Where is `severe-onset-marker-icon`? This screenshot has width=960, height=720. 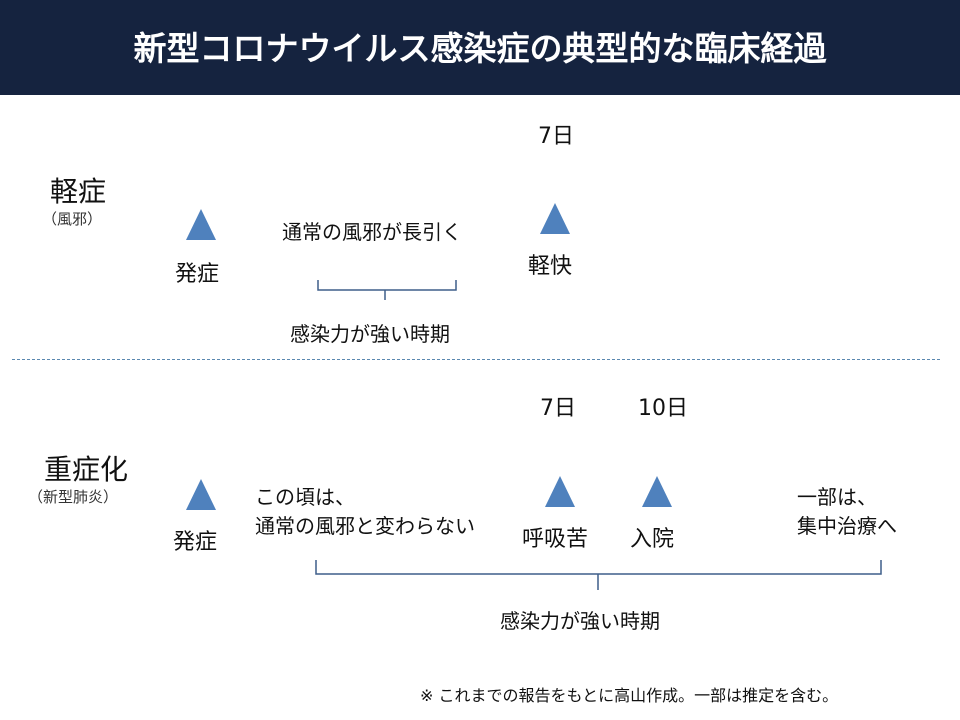
severe-onset-marker-icon is located at coordinates (201, 494).